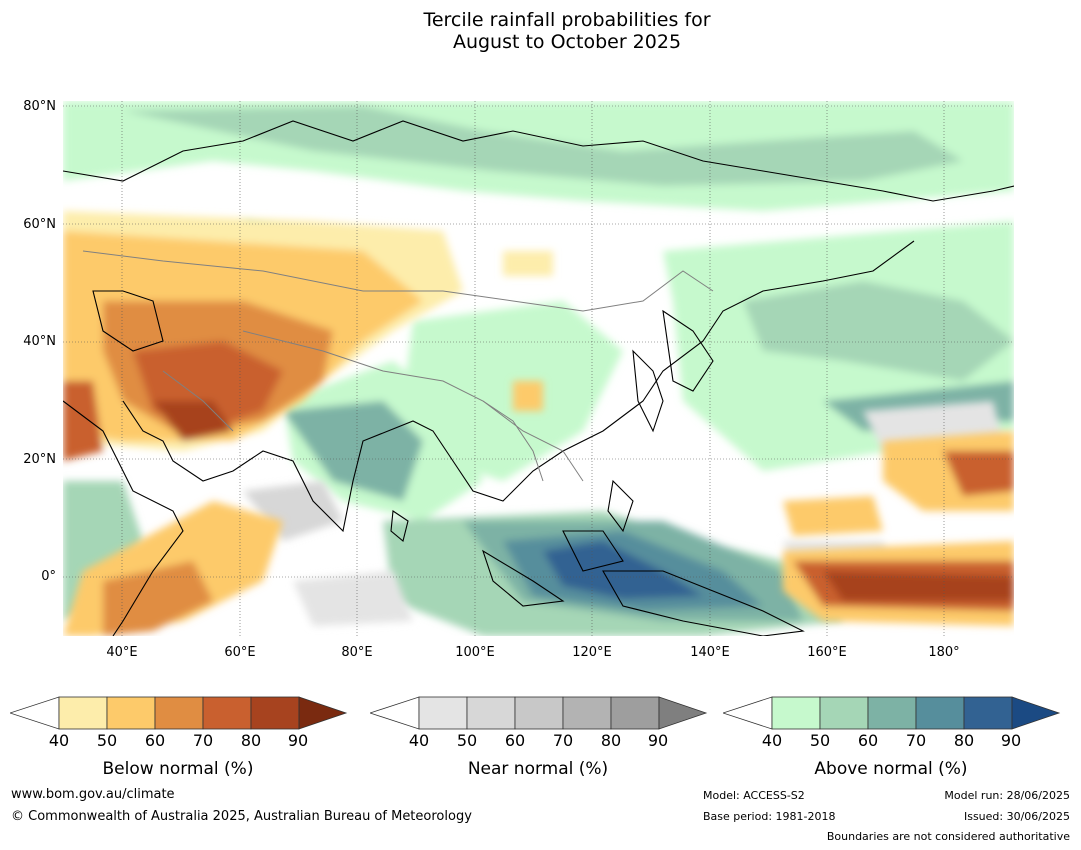 The height and width of the screenshot is (850, 1081). I want to click on colorbar-above-normal, so click(892, 715).